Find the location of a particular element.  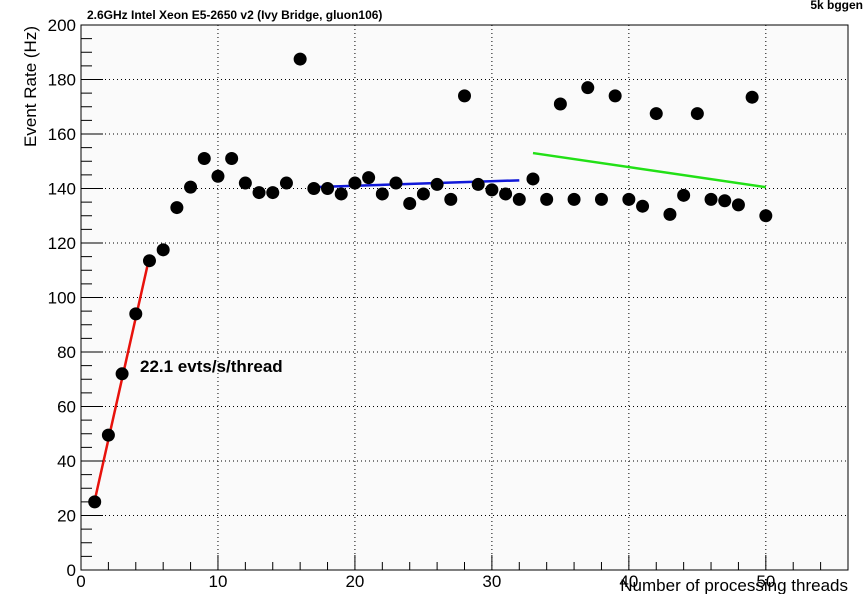

x-tick-label: 40 is located at coordinates (628, 581).